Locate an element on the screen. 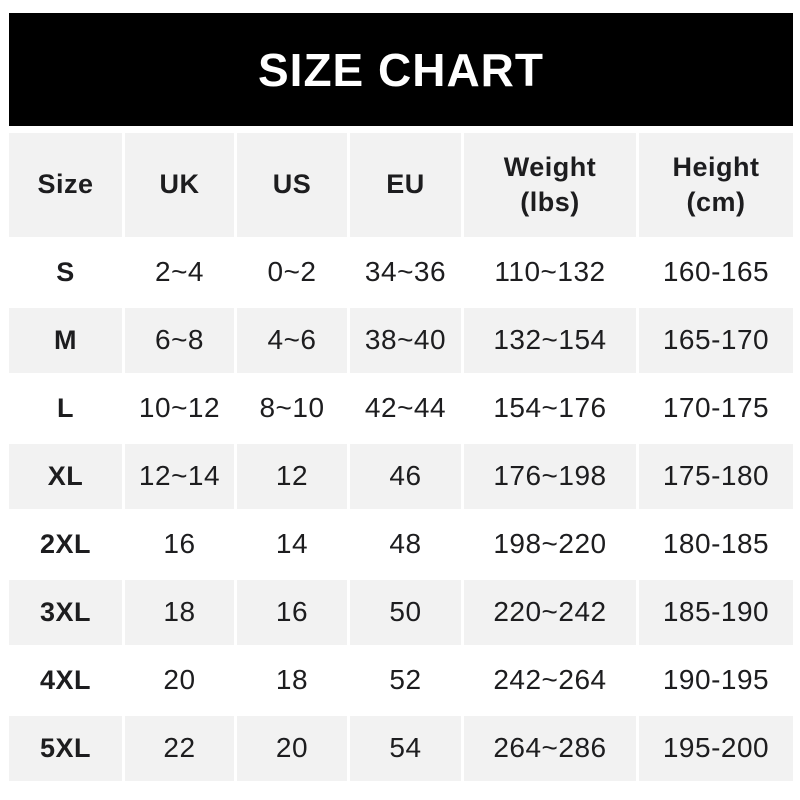  size-cell: S is located at coordinates (65, 272).